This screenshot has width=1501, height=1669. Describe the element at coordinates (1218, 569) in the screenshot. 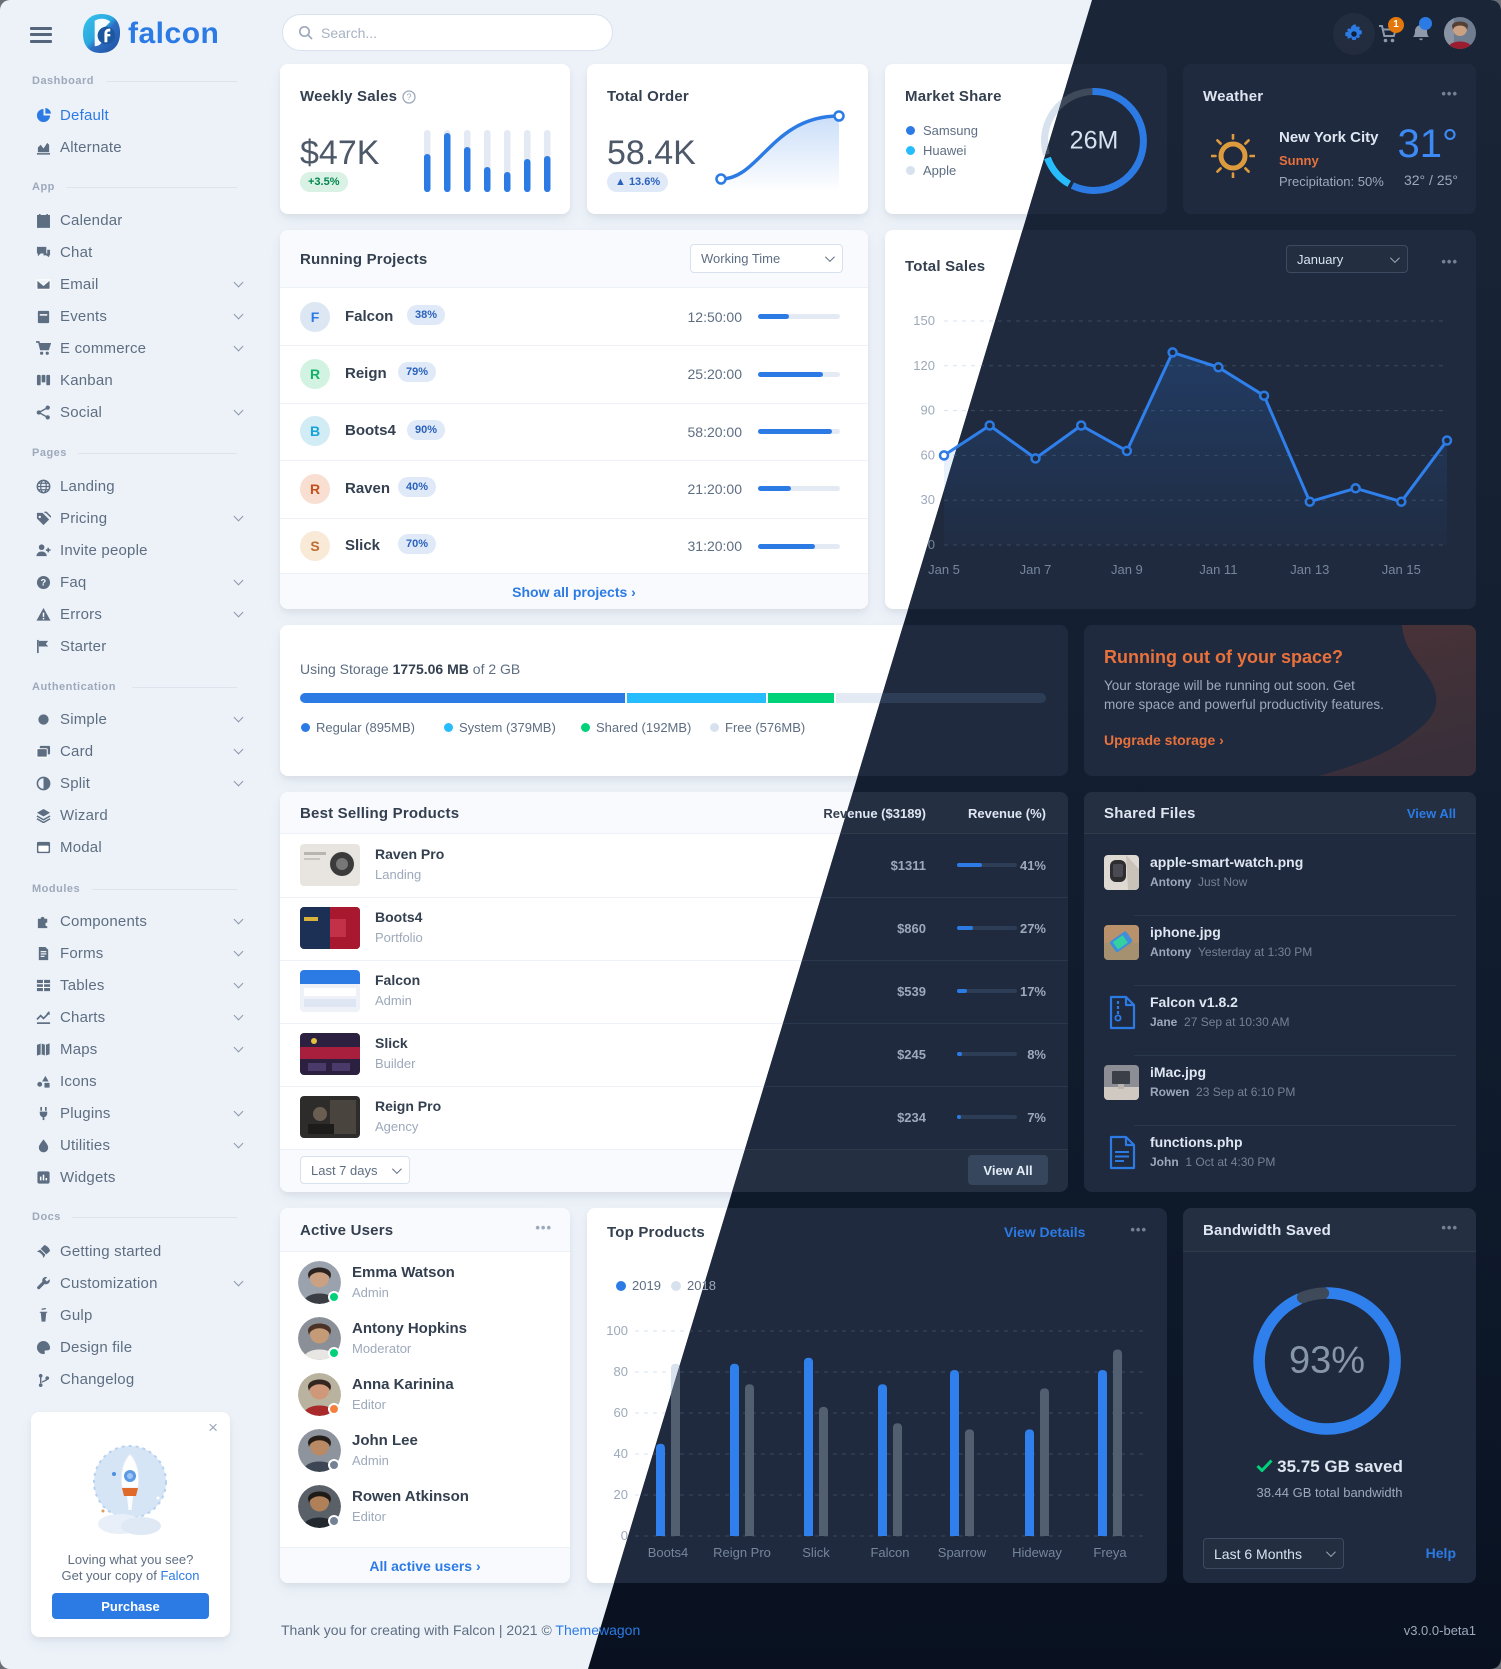

I see `svg-text: Jan 11` at that location.